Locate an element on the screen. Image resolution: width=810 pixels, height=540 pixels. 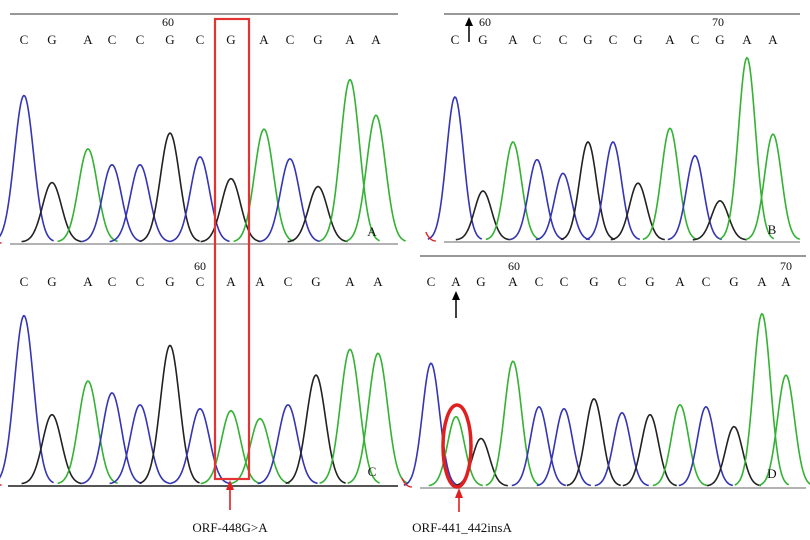
panel-b-base-0: C is located at coordinates (455, 39).